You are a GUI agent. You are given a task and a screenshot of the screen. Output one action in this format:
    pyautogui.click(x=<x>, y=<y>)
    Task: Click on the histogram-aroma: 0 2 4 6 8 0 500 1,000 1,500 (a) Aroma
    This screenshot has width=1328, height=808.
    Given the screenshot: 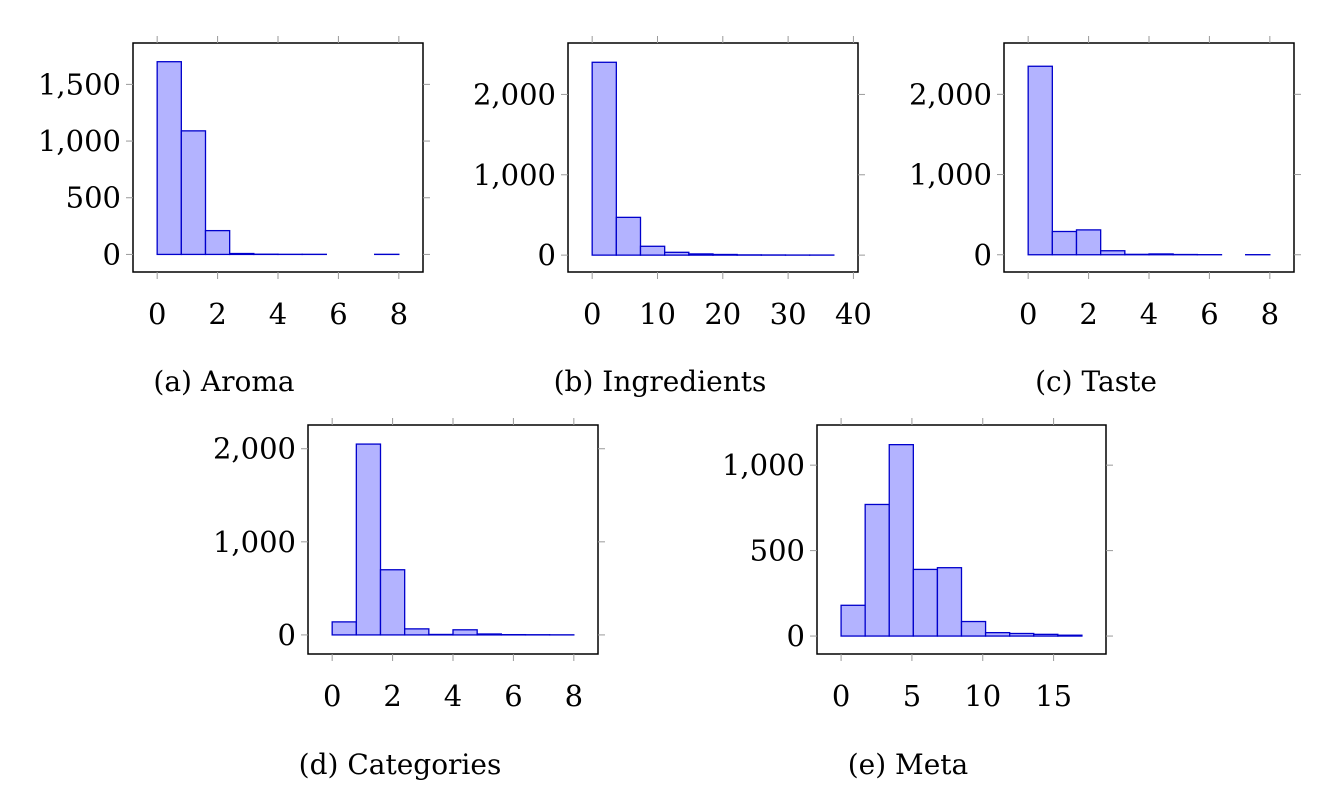 What is the action you would take?
    pyautogui.click(x=234, y=217)
    